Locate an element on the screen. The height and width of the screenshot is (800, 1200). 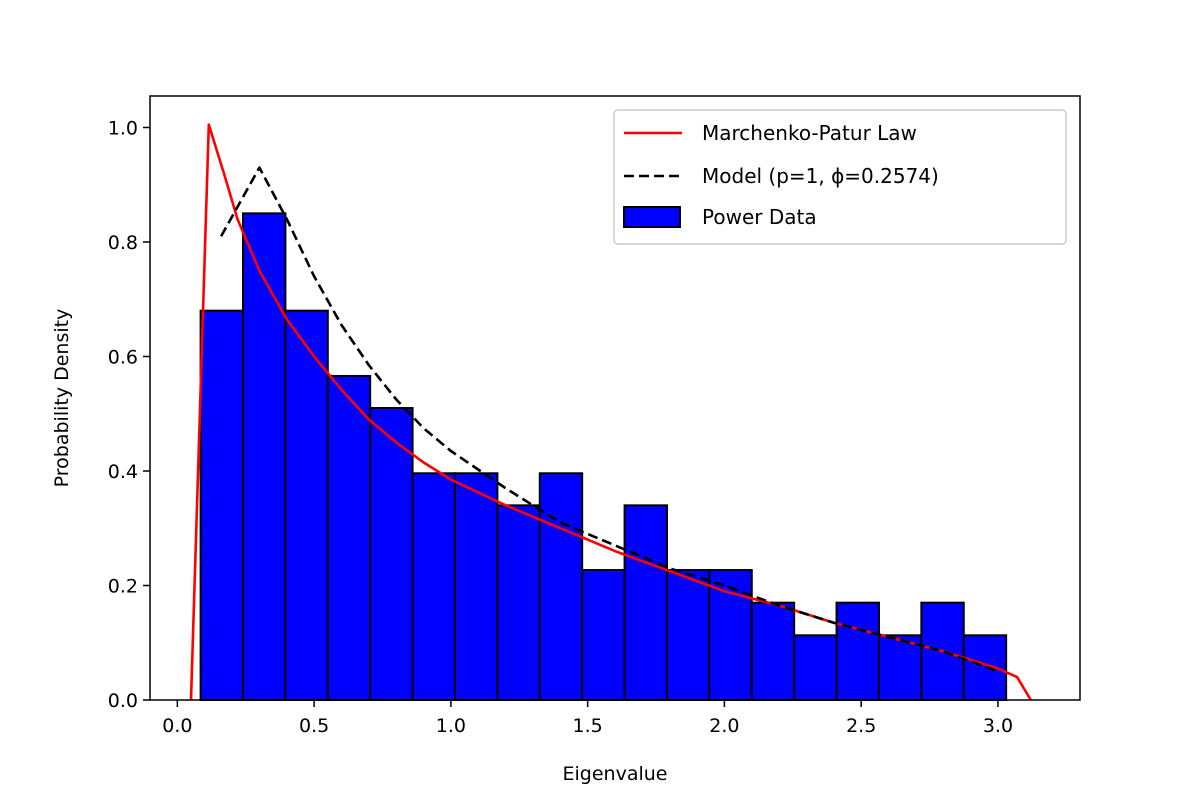
legend-label: Power Data is located at coordinates (759, 217).